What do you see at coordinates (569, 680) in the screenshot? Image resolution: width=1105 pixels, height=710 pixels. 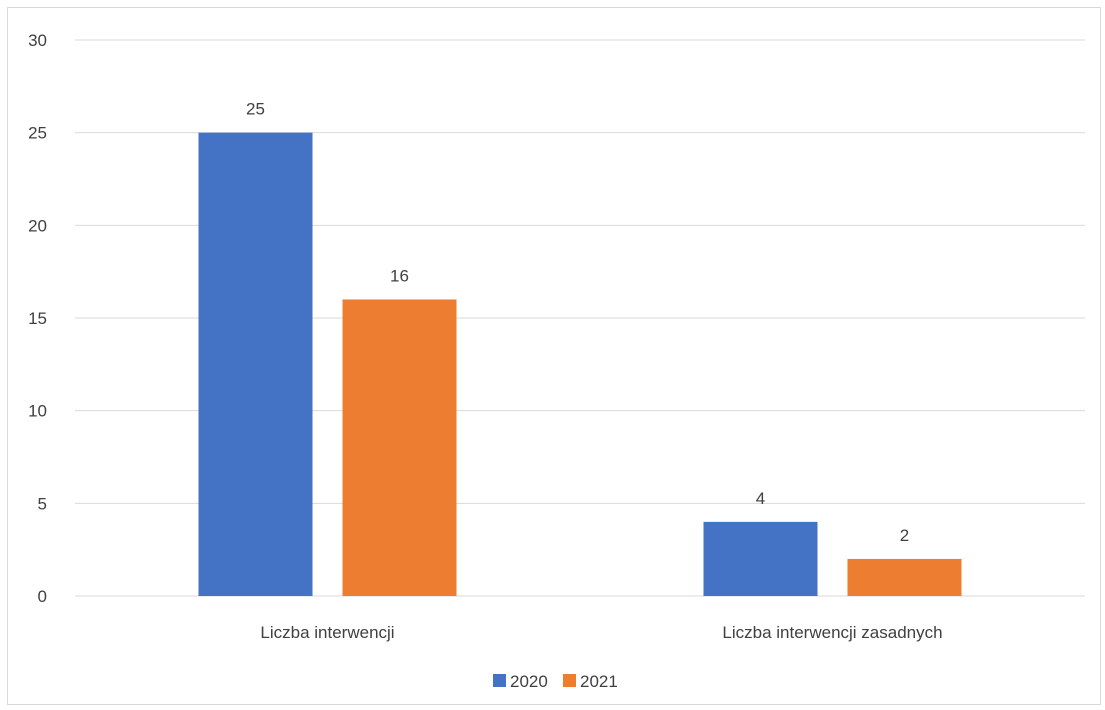 I see `legend-swatch-2021` at bounding box center [569, 680].